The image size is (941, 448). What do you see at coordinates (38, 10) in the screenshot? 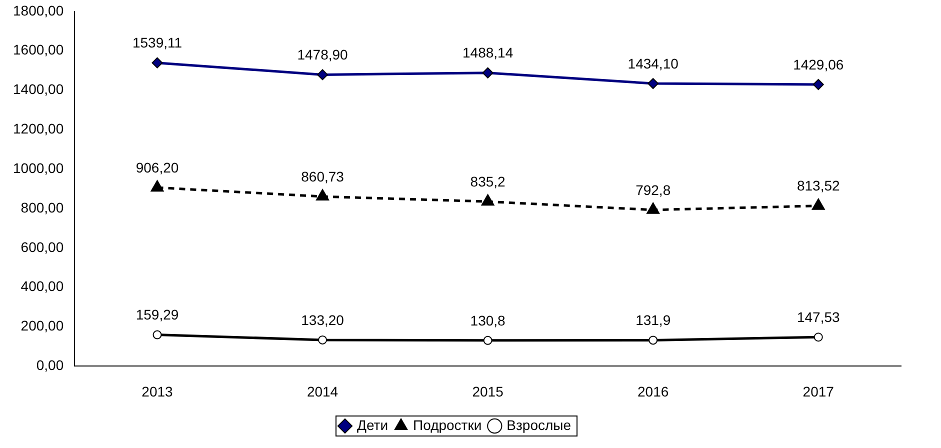
I see `y-tick-label: 1800,00` at bounding box center [38, 10].